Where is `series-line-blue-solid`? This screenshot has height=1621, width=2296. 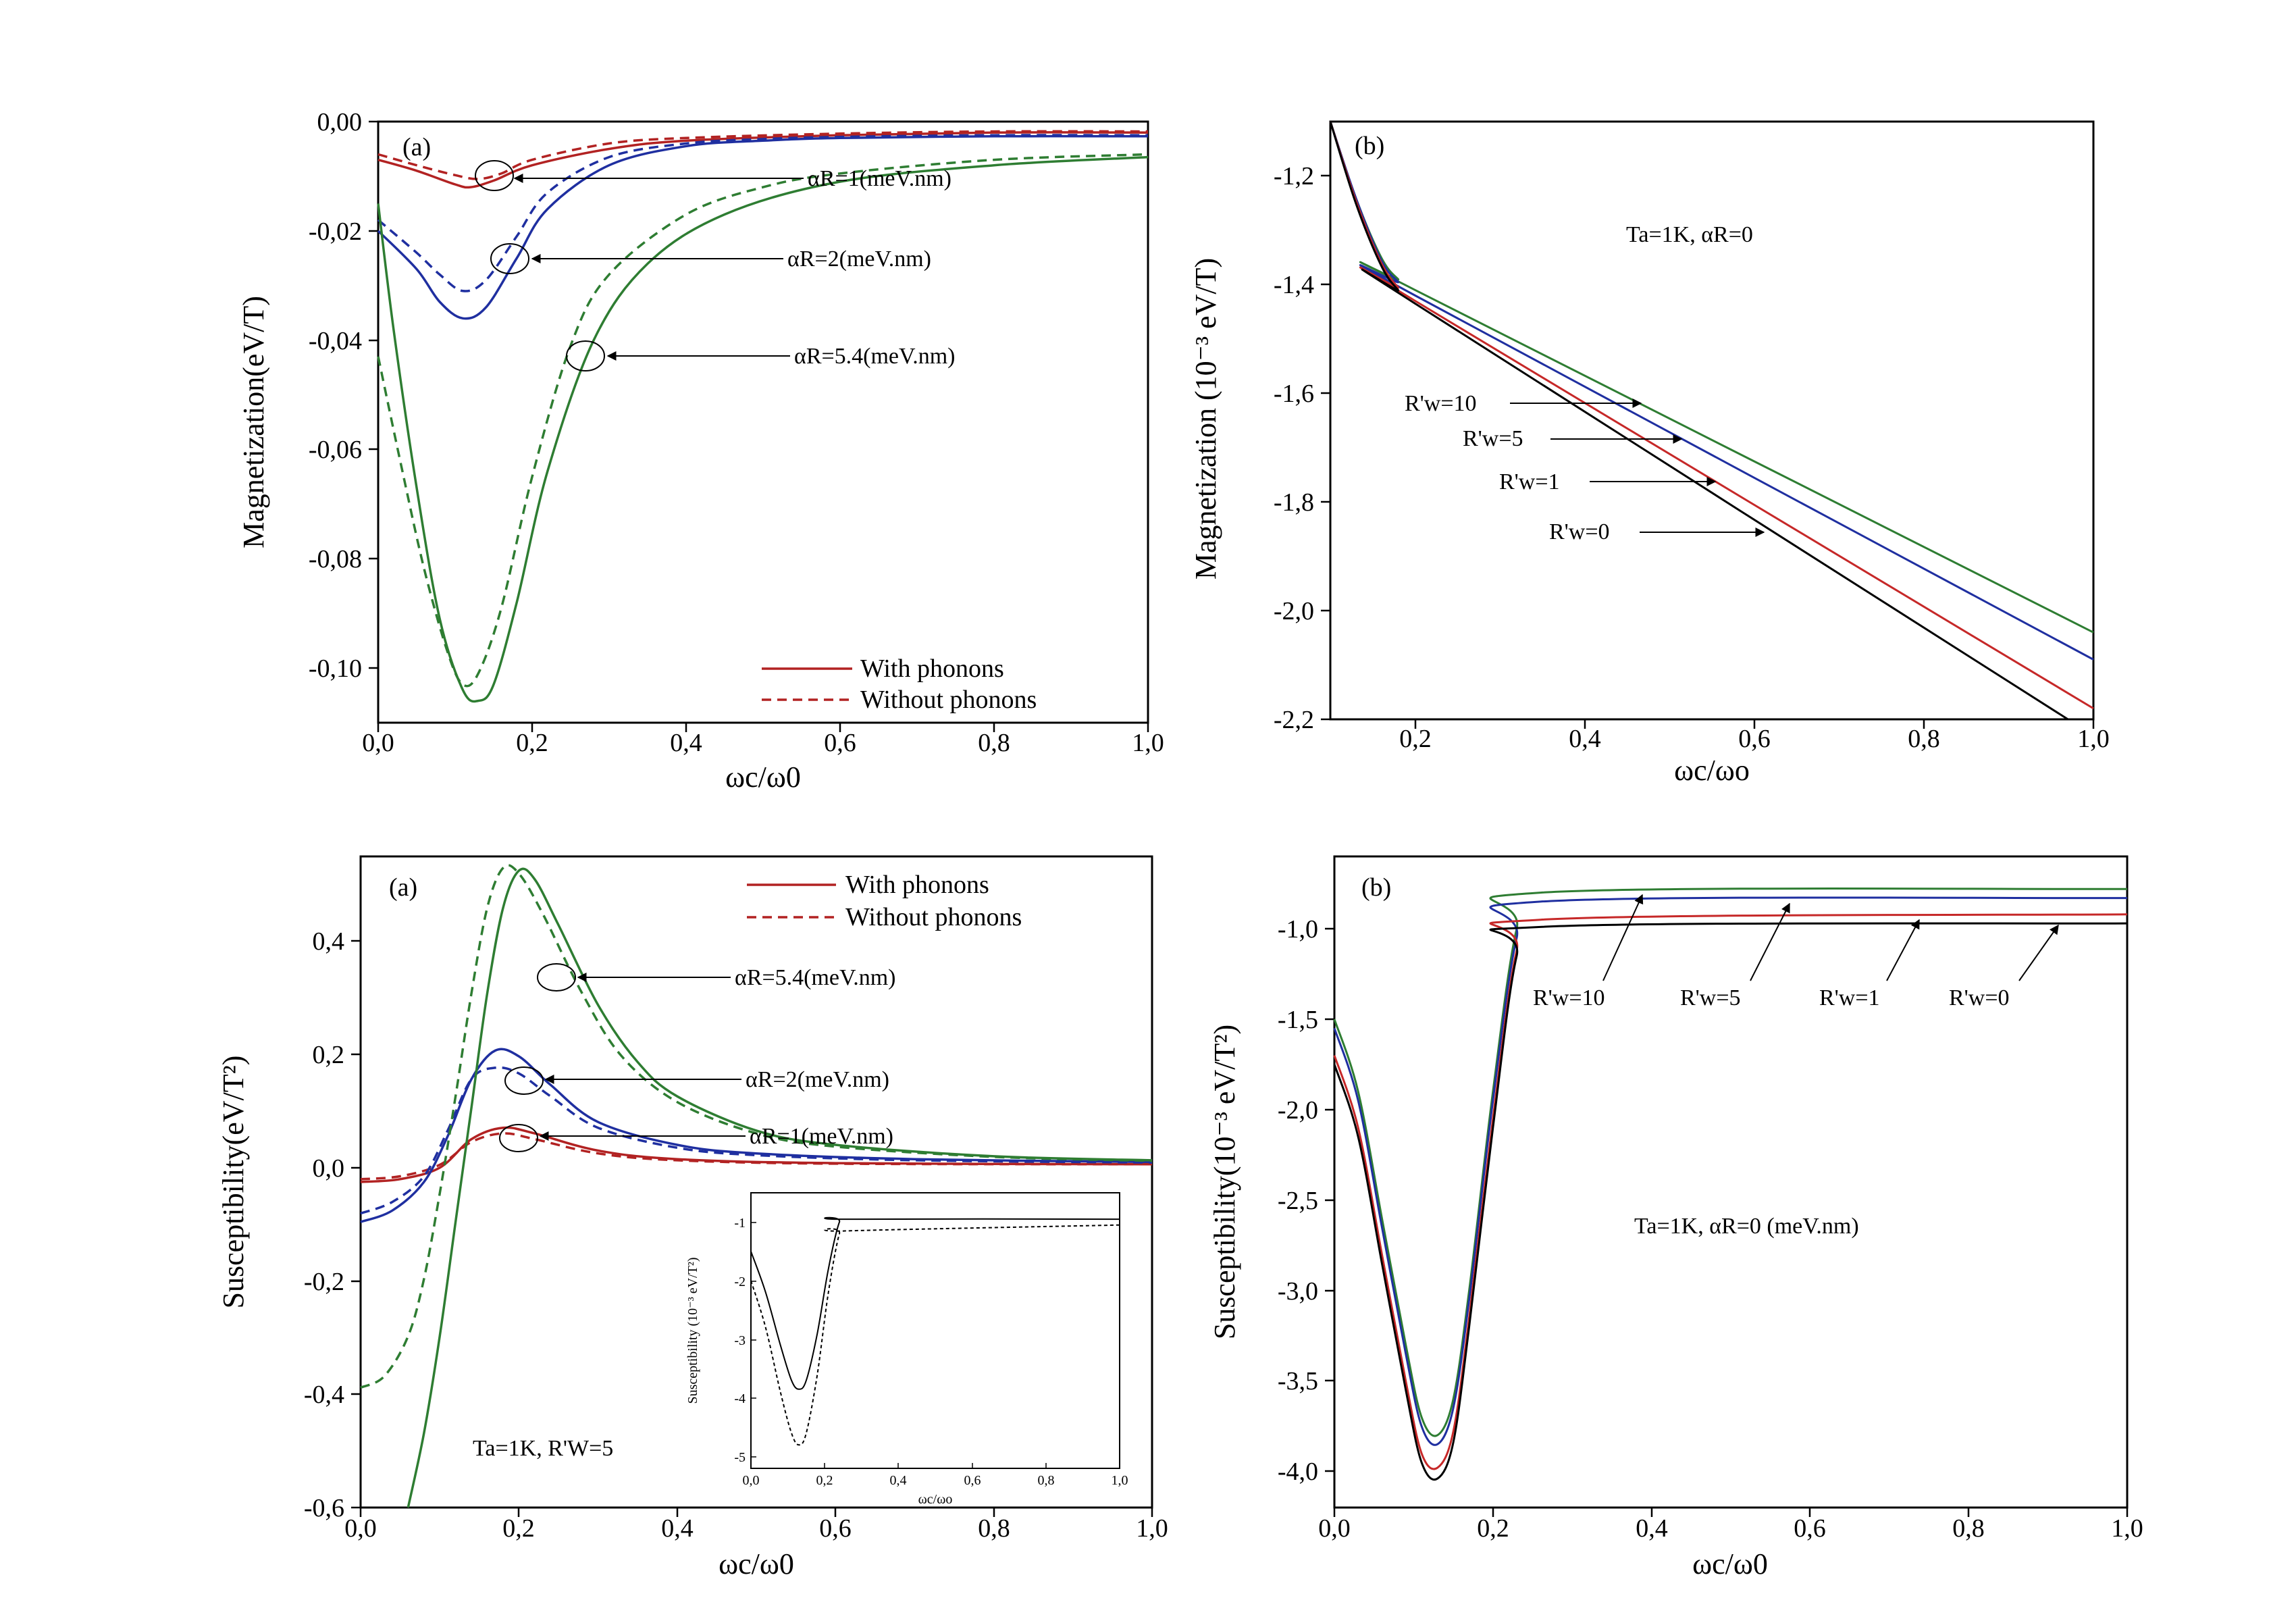 series-line-blue-solid is located at coordinates (763, 227).